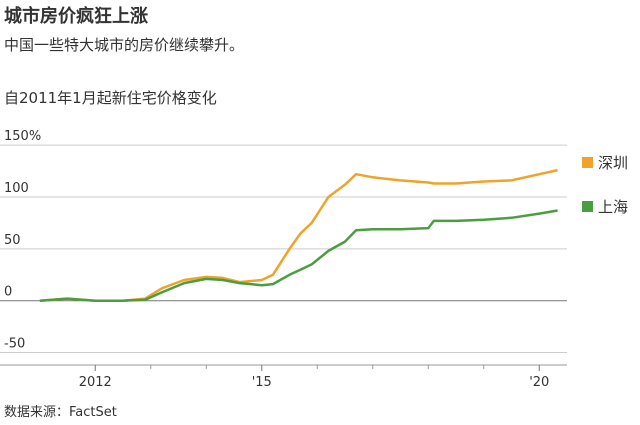 The width and height of the screenshot is (640, 425). Describe the element at coordinates (262, 382) in the screenshot. I see `x-tick-label: '15` at that location.